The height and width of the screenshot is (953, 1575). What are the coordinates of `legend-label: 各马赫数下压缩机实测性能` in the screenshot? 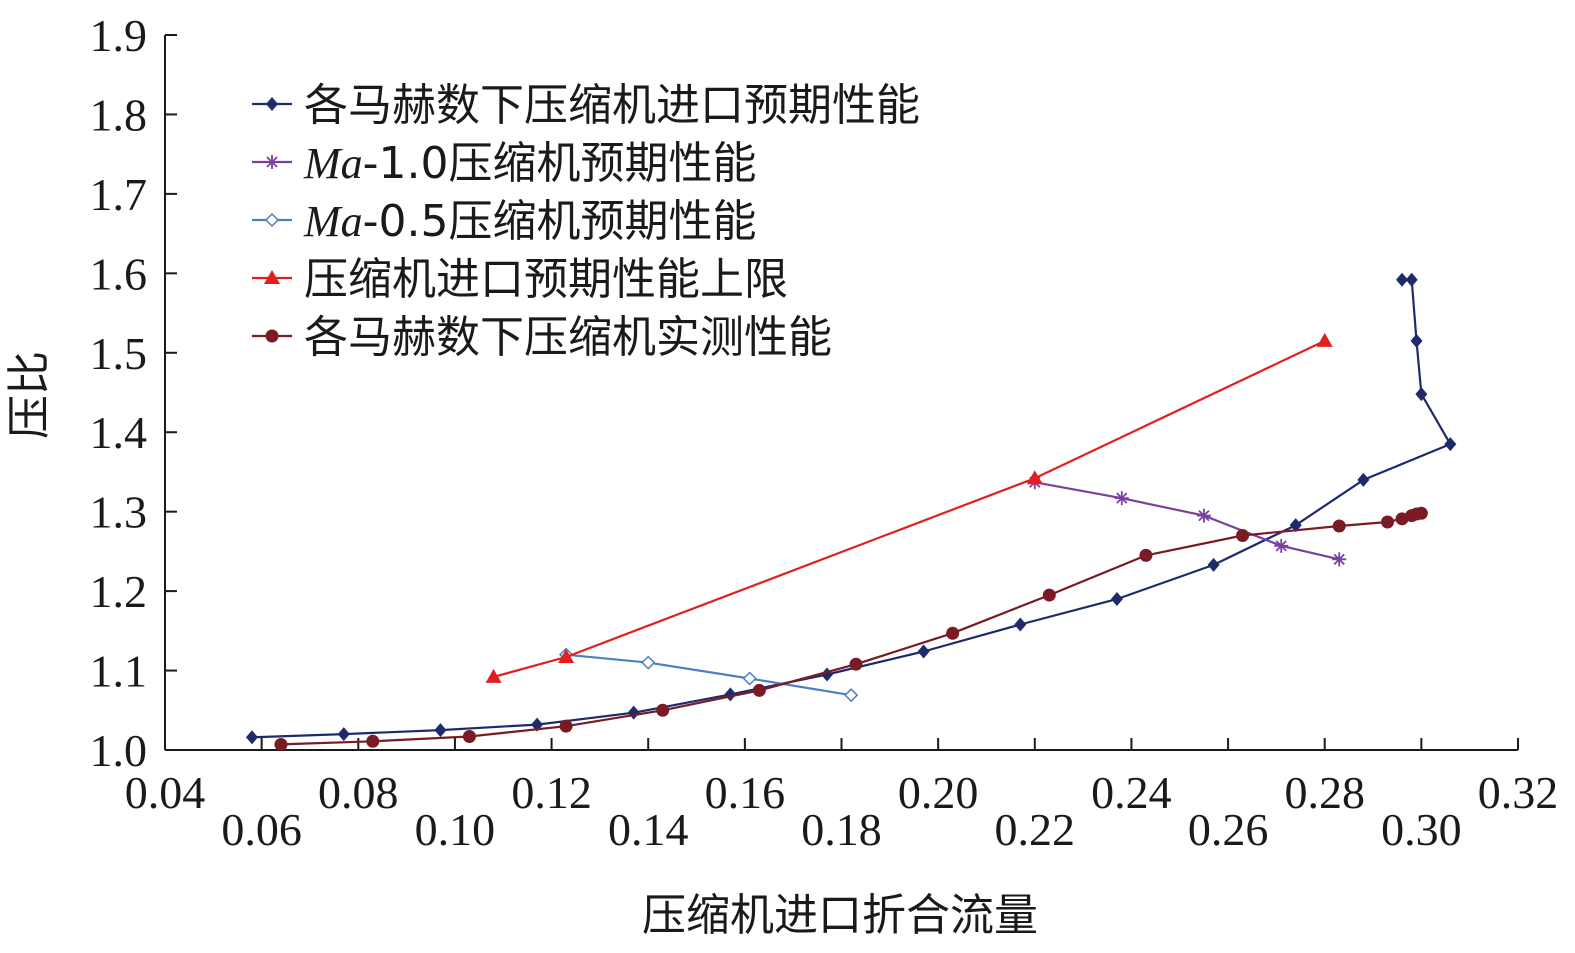 It's located at (568, 337).